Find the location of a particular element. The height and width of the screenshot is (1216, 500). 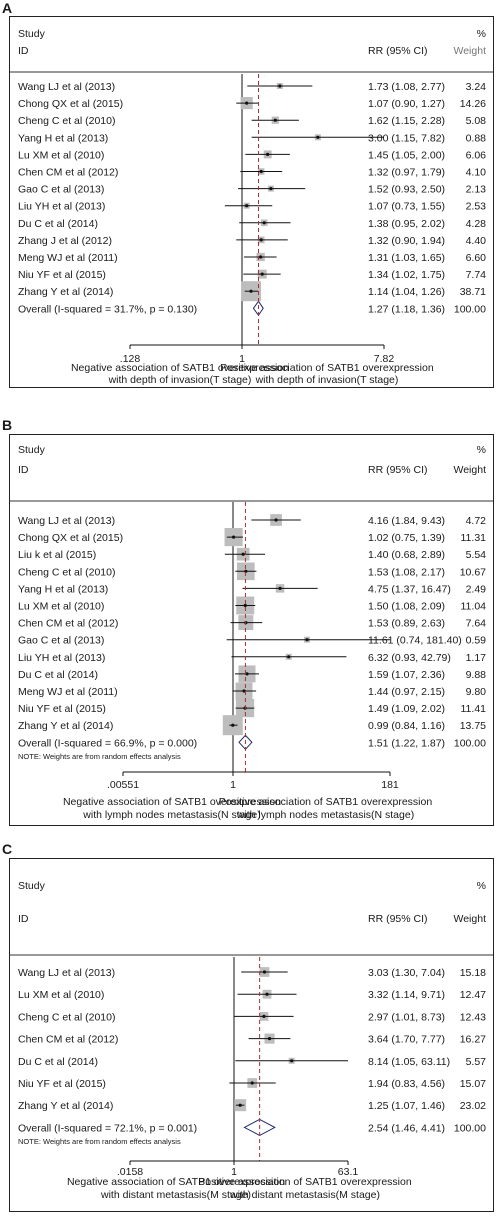

study-ci-text-c: 1.94 (0.83, 4.56) is located at coordinates (406, 1084).